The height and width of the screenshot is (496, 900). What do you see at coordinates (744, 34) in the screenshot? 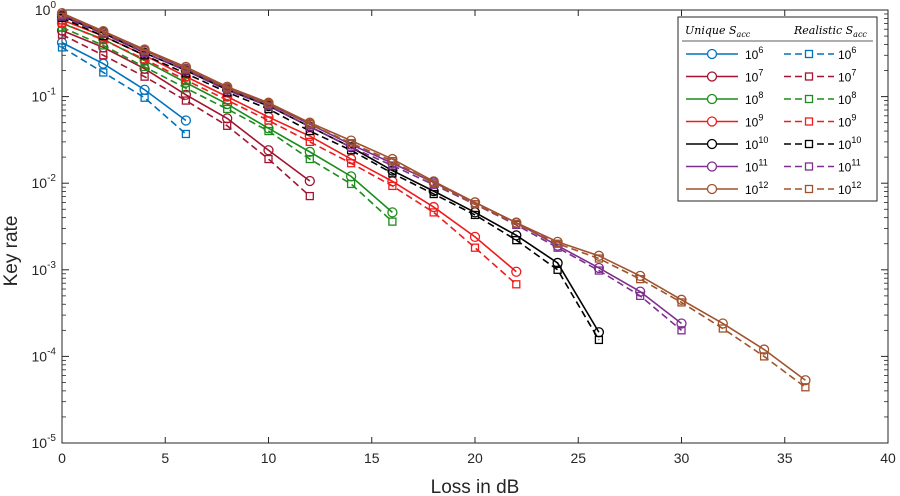
I see `legend-col1-title-sub: acc` at bounding box center [744, 34].